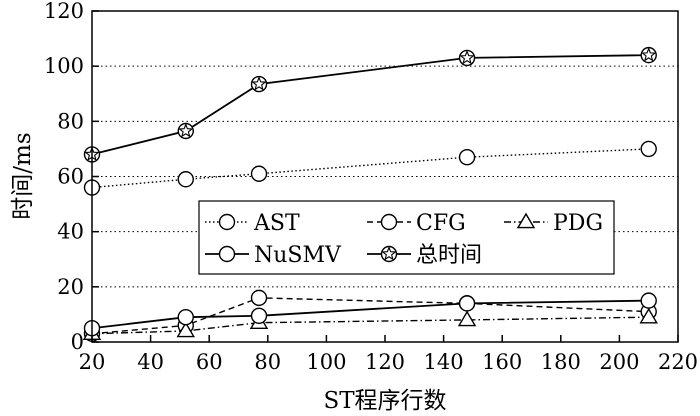  Describe the element at coordinates (678, 362) in the screenshot. I see `x-tick-label-220: 220` at that location.